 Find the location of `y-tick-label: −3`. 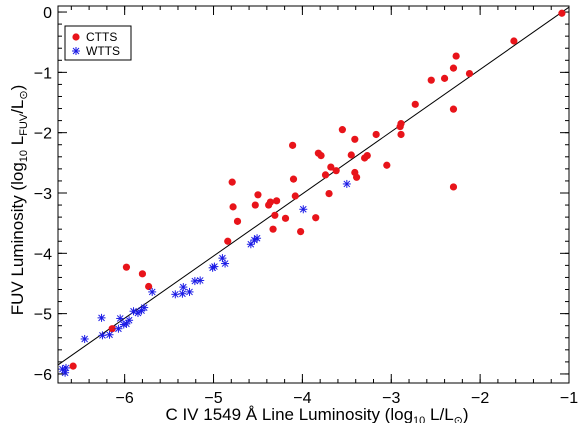

y-tick-label: −3 is located at coordinates (43, 194).